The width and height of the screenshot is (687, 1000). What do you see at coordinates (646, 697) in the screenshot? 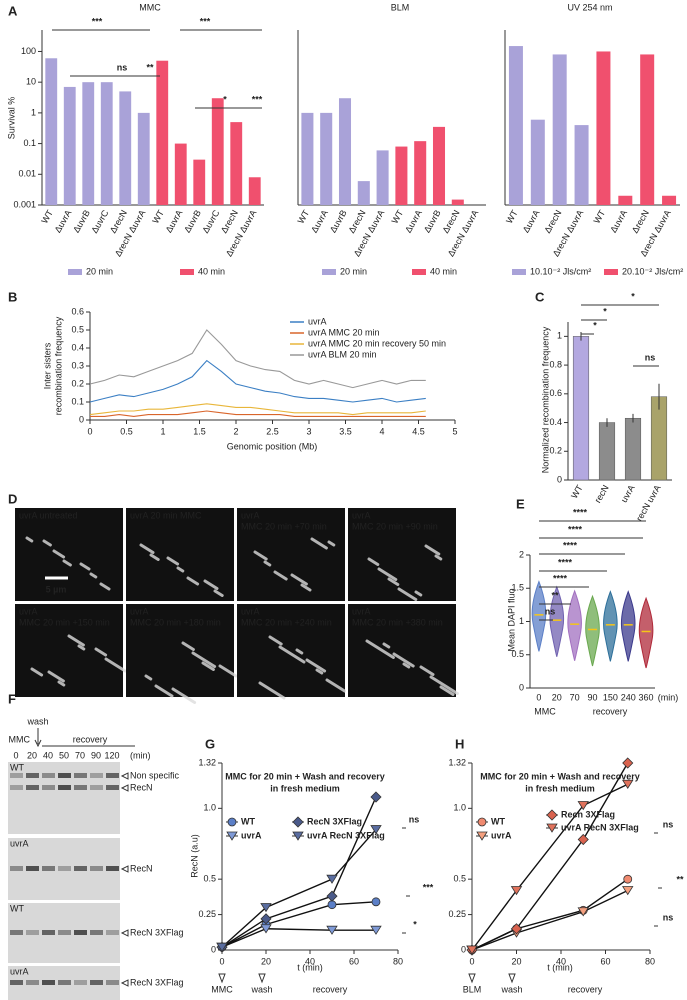
I see `x-tick-label: 360` at bounding box center [646, 697].